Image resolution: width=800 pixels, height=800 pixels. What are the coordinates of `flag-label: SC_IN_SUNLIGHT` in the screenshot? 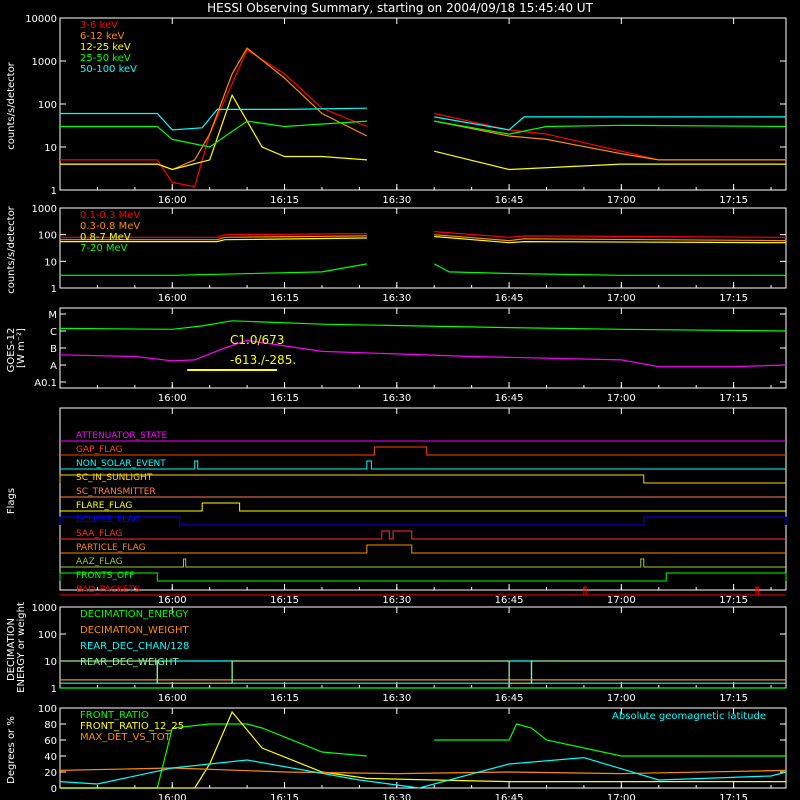 It's located at (114, 478).